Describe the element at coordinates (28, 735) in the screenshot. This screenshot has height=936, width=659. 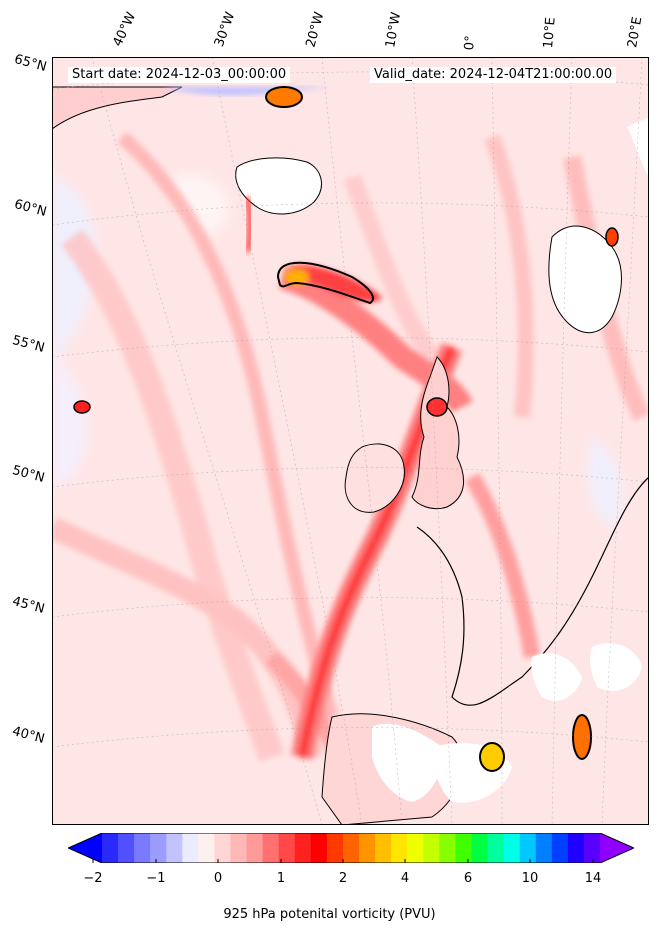
I see `lat-label-40n: 40°N` at that location.